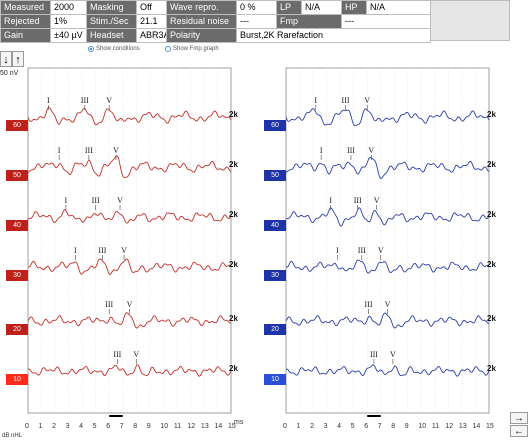  Describe the element at coordinates (275, 125) in the screenshot. I see `right-level-box-60: 60` at that location.